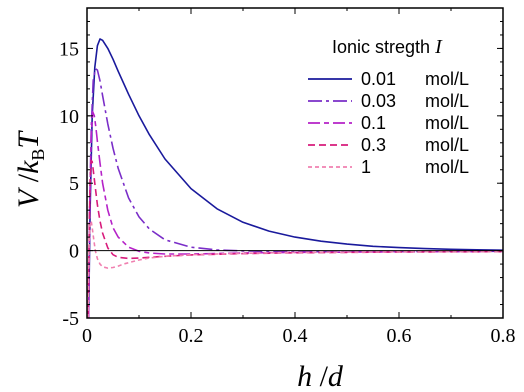 The image size is (524, 392). I want to click on legend-items: 0.01 mol/L 0.03 mol/L 0.1 mol/L 0.3 mol/L 1 mol/L, so click(388, 123).